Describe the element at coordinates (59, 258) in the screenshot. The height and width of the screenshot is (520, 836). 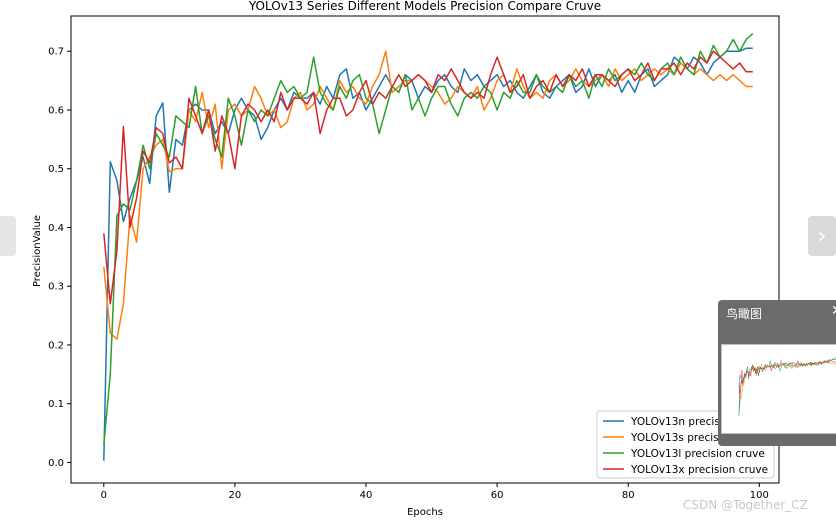
I see `y-axis: 0.0 0.1 0.2 0.3 0.4 0.5 0.6 0.7` at that location.